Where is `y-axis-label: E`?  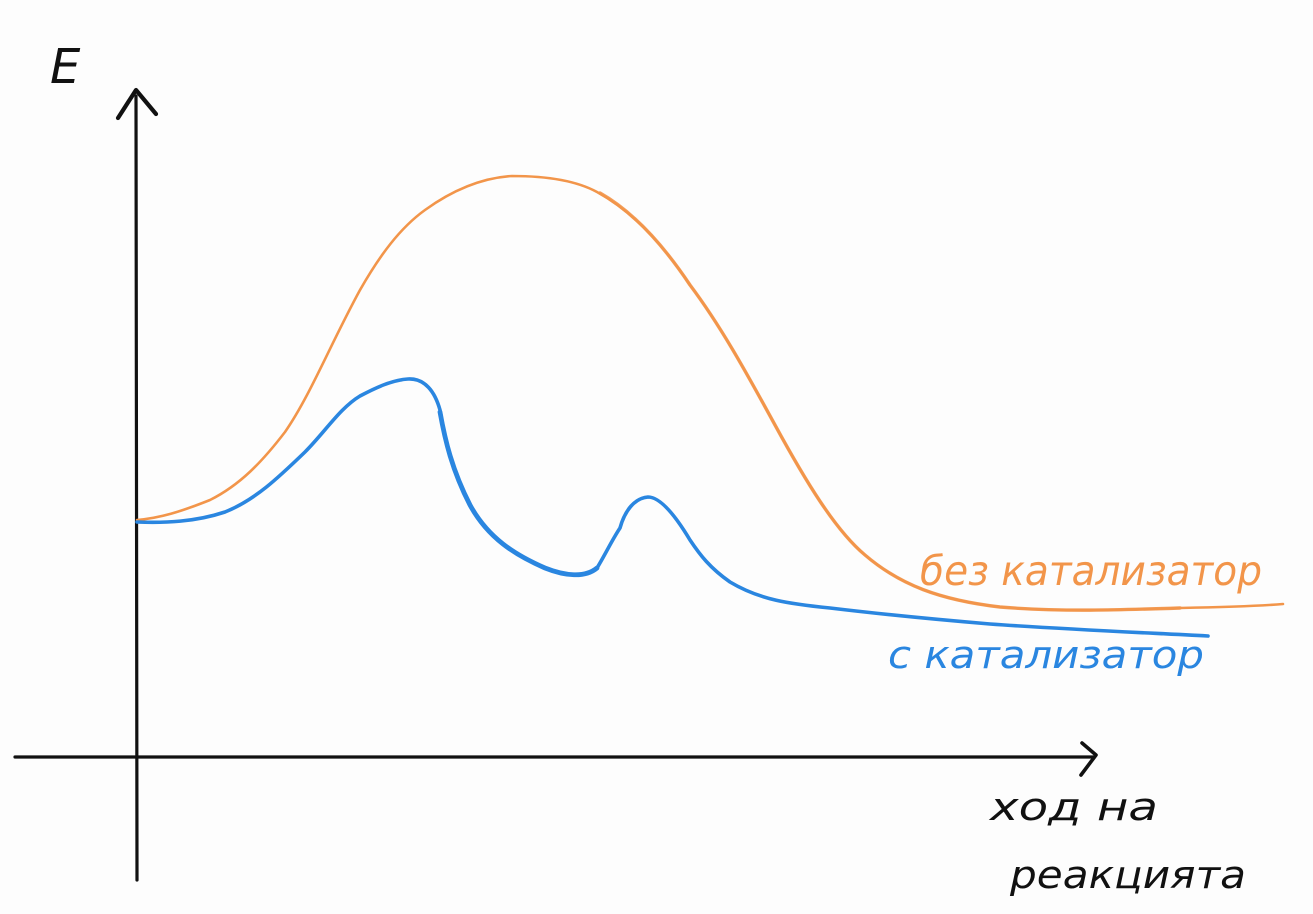
y-axis-label: E is located at coordinates (65, 67).